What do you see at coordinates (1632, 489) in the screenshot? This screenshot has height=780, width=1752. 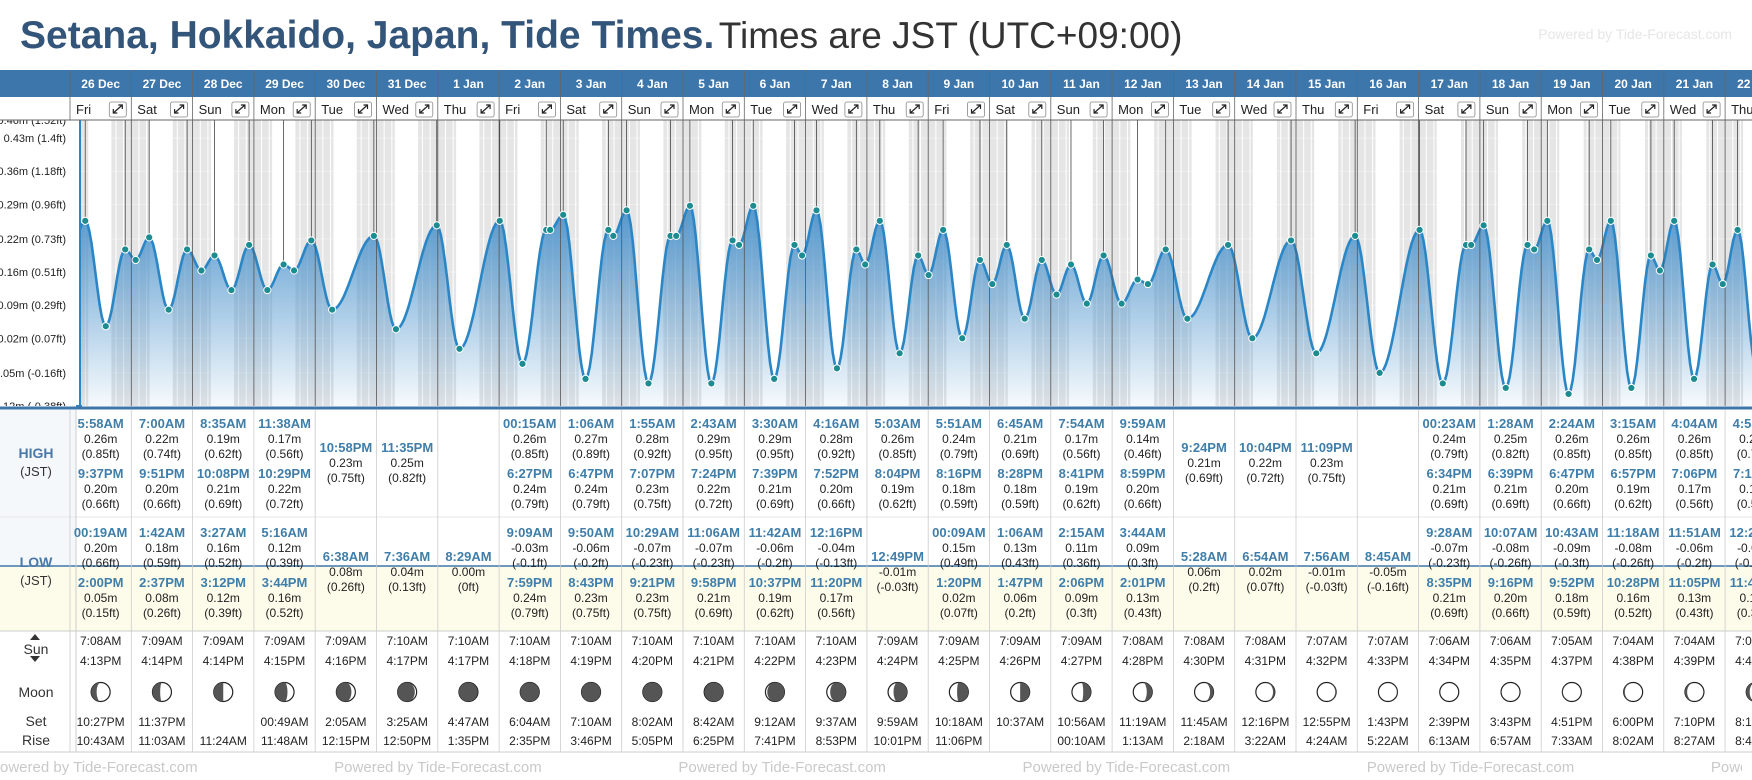 I see `tide-height-m: 0.19m` at bounding box center [1632, 489].